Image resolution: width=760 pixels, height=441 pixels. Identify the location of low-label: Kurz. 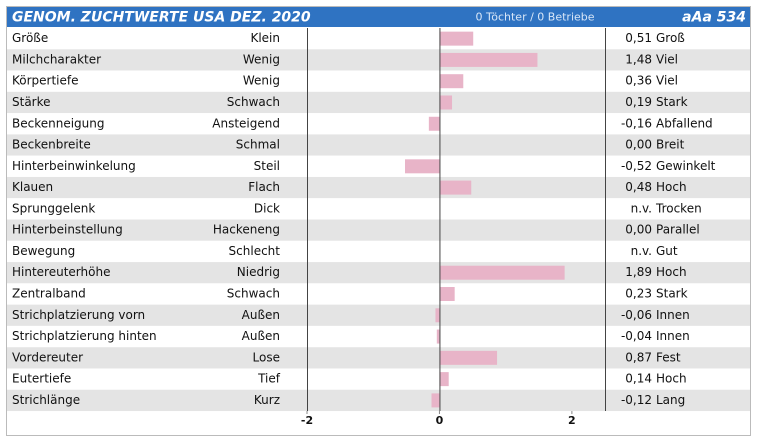
(267, 400).